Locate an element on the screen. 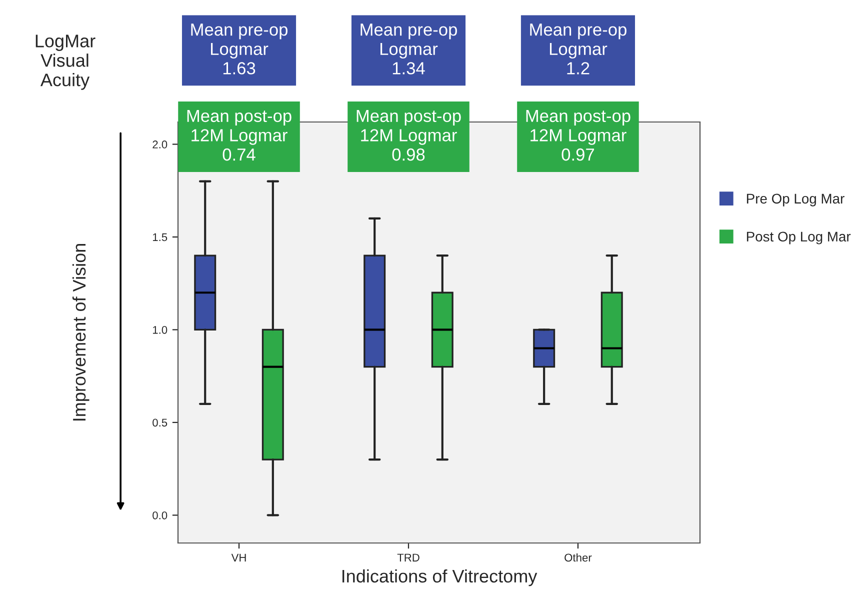  y-tick-label: 1.5 is located at coordinates (160, 237).